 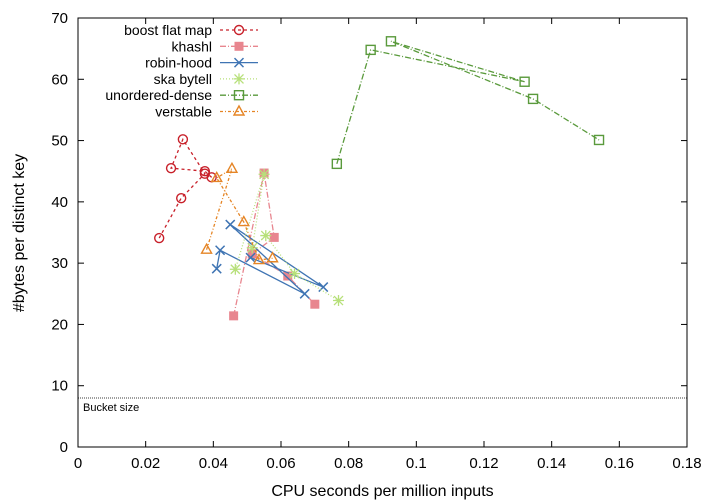 I want to click on legend-entry: unordered-dense, so click(x=181, y=95).